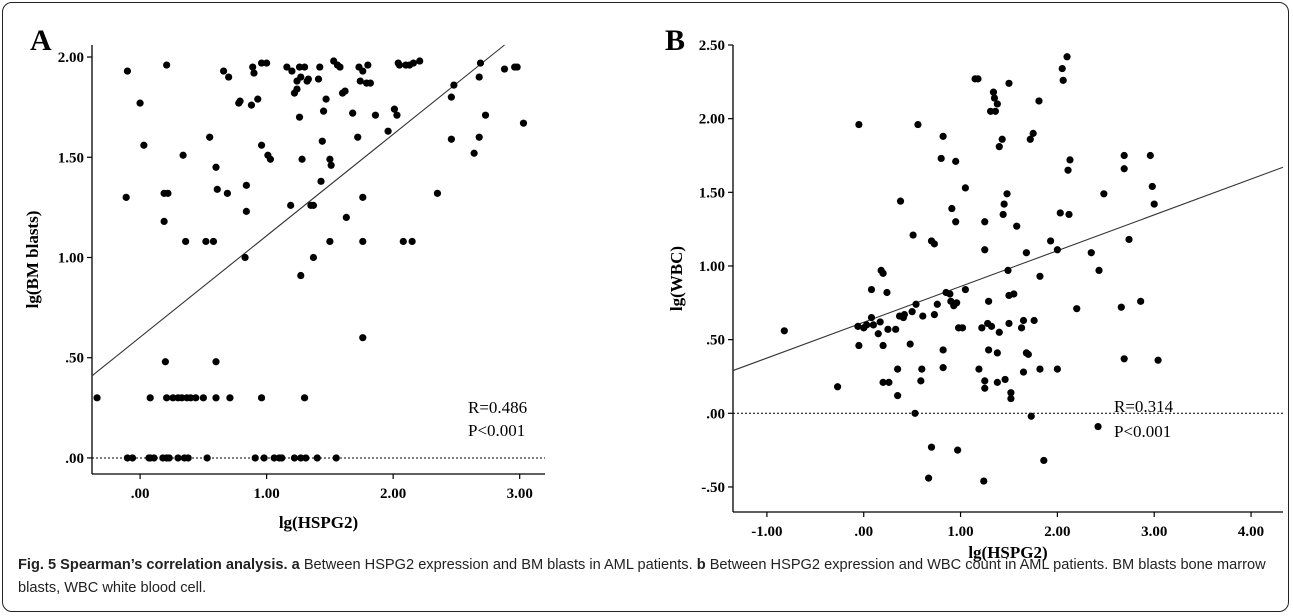 This screenshot has width=1293, height=616. I want to click on x-tick-label: 1.00, so click(266, 494).